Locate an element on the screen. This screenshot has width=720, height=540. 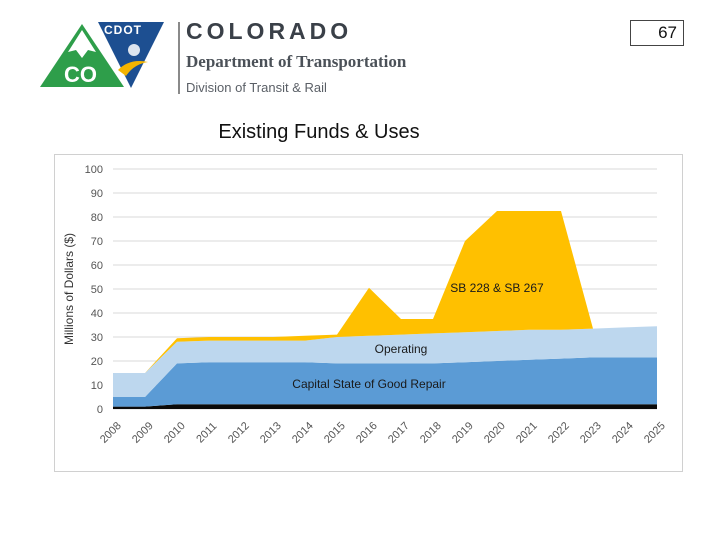
y-tick-label: 100 is located at coordinates (94, 170).